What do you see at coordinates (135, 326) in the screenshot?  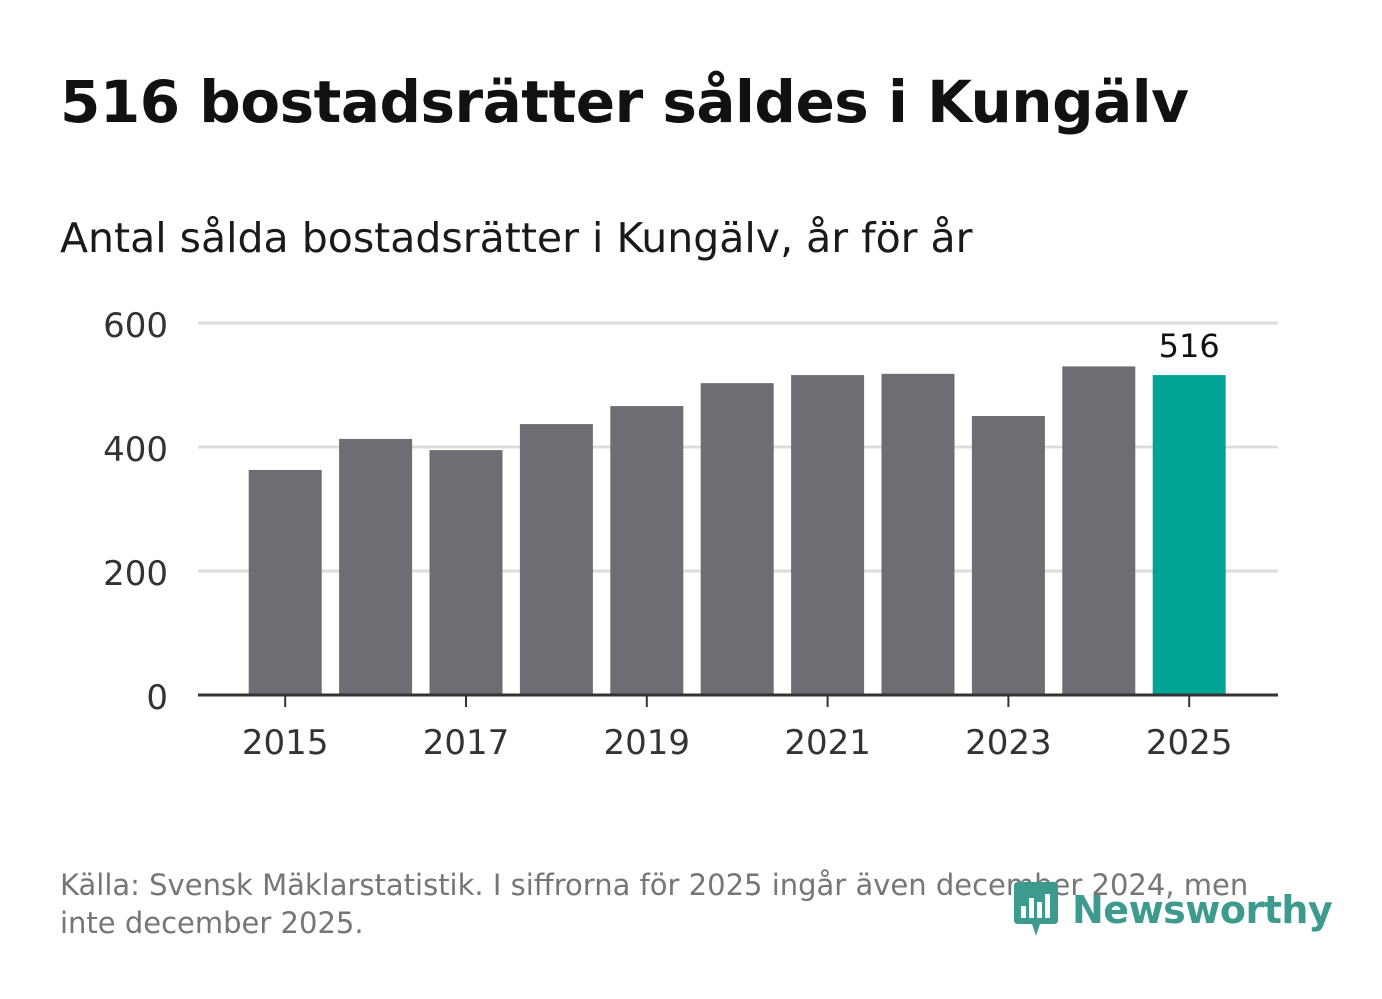 I see `y-tick-label: 600` at bounding box center [135, 326].